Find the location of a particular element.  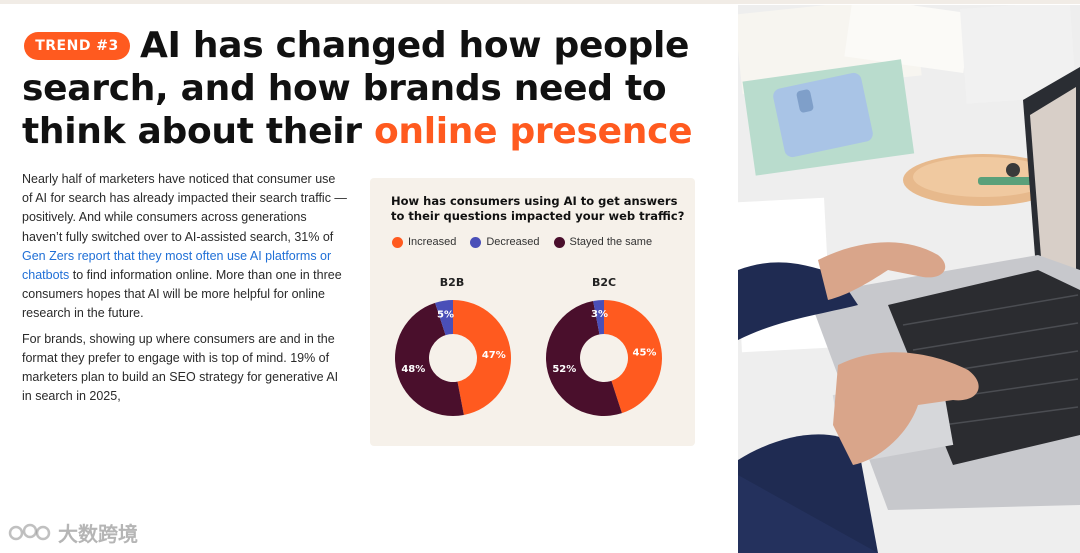

legend-swatch-increased is located at coordinates (397, 242).